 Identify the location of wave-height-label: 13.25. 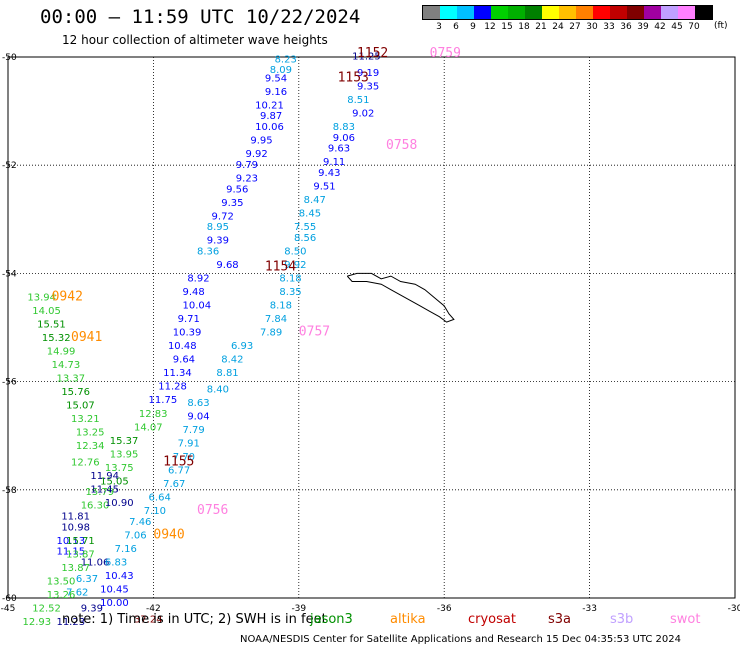
(90, 433).